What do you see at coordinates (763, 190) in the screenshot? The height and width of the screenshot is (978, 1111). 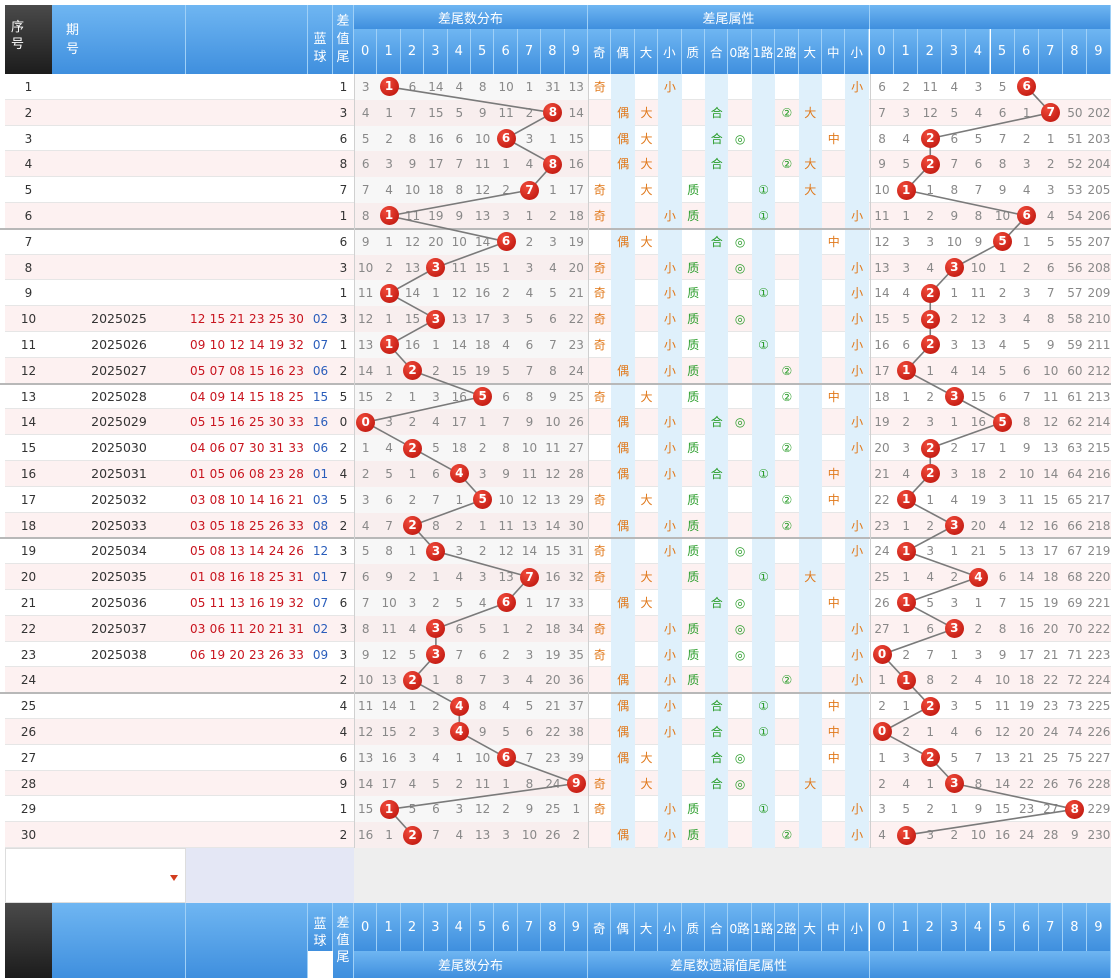 I see `attr-cell: ①` at bounding box center [763, 190].